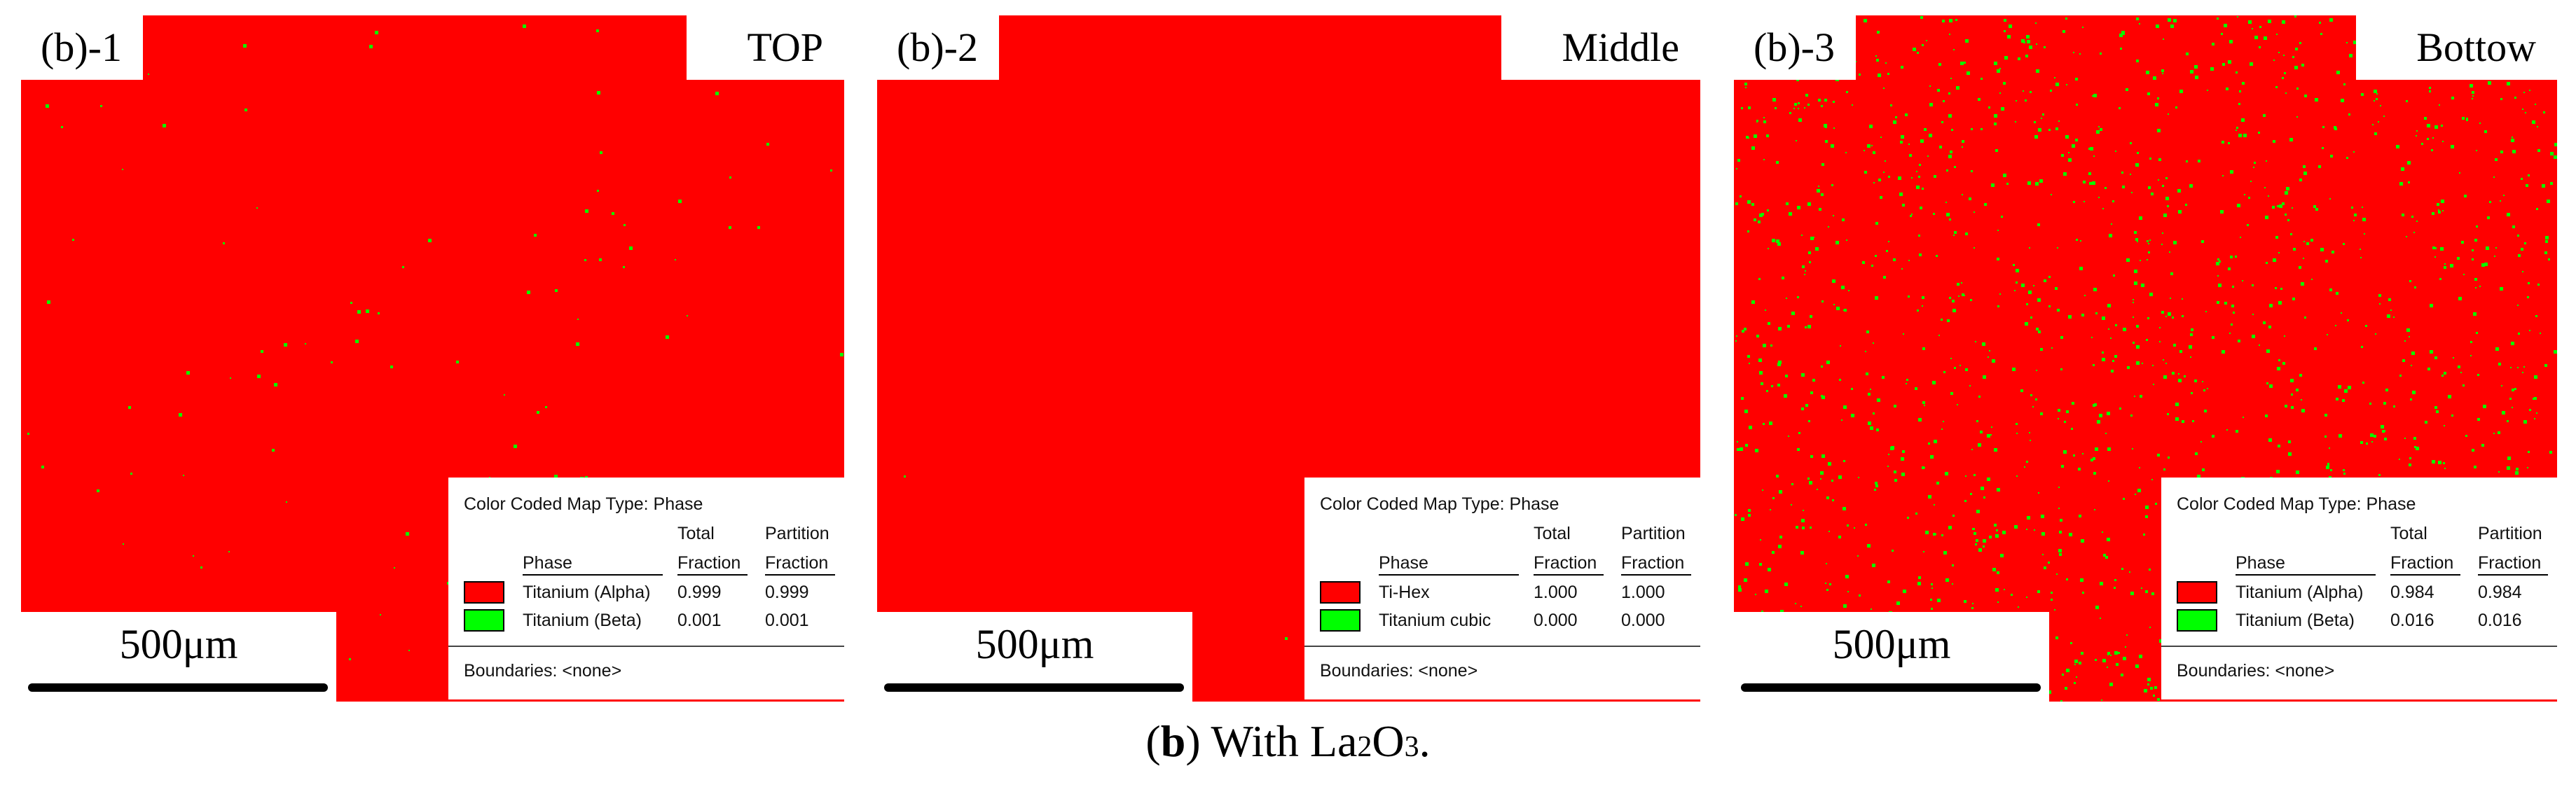 The height and width of the screenshot is (787, 2576). What do you see at coordinates (709, 563) in the screenshot?
I see `total-fraction-header: Fraction` at bounding box center [709, 563].